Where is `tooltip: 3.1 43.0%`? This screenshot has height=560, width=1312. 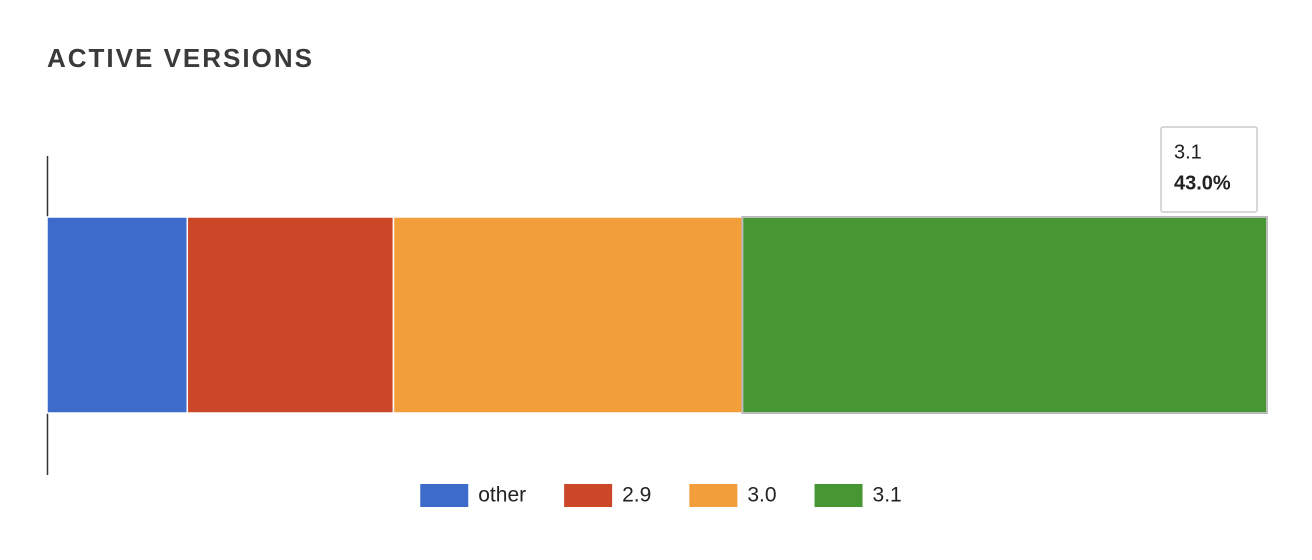 tooltip: 3.1 43.0% is located at coordinates (1209, 169).